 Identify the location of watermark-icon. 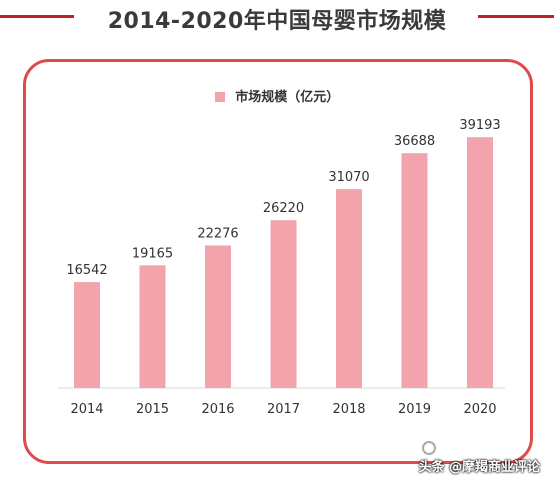
(429, 448).